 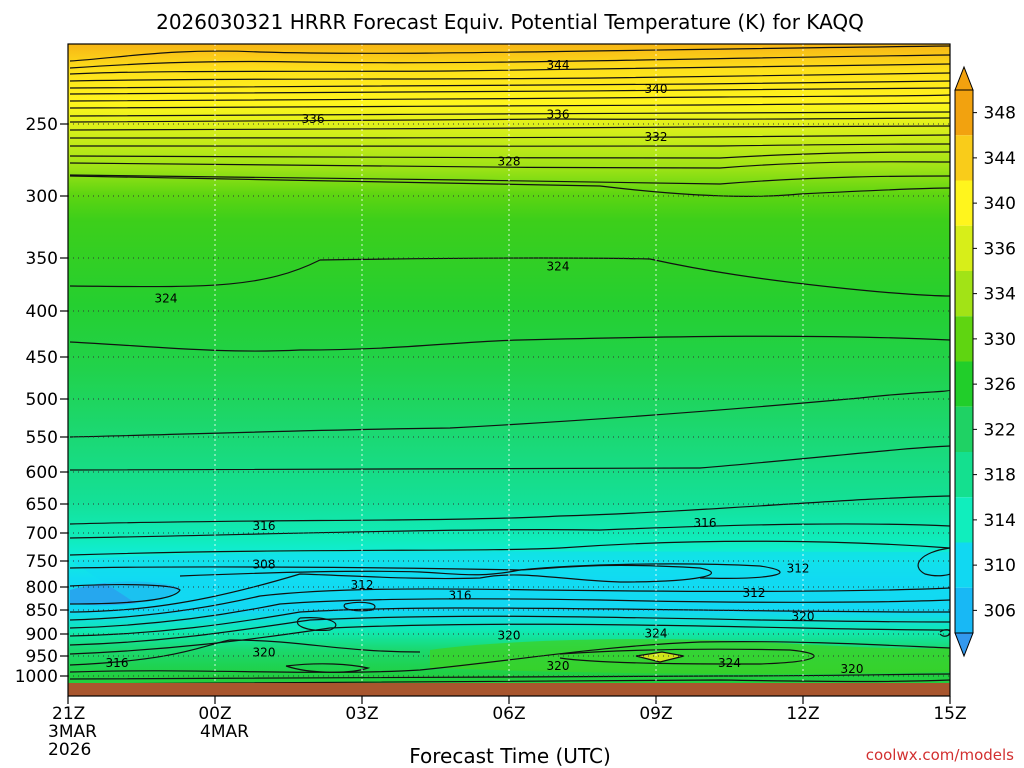 What do you see at coordinates (264, 565) in the screenshot?
I see `contour-label: 308` at bounding box center [264, 565].